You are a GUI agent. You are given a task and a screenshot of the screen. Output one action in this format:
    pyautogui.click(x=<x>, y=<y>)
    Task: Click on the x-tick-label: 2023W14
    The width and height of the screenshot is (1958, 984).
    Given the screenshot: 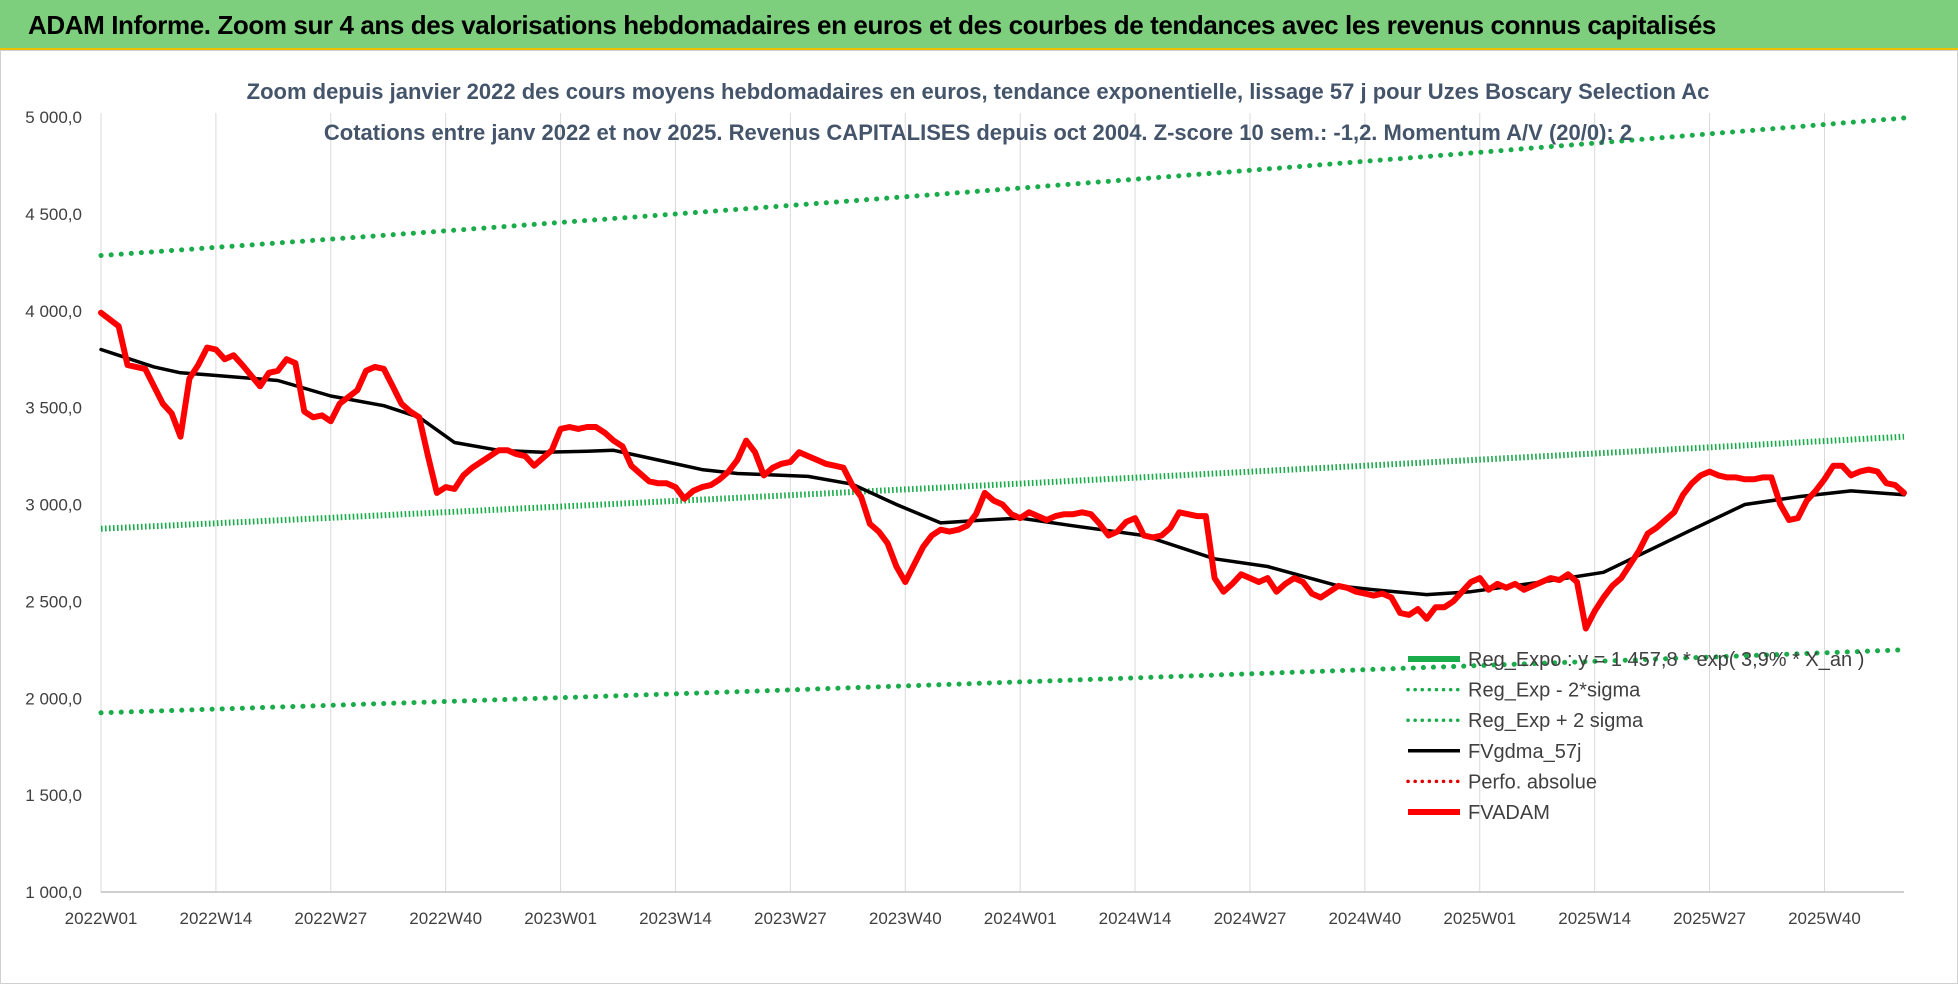 What is the action you would take?
    pyautogui.click(x=675, y=918)
    